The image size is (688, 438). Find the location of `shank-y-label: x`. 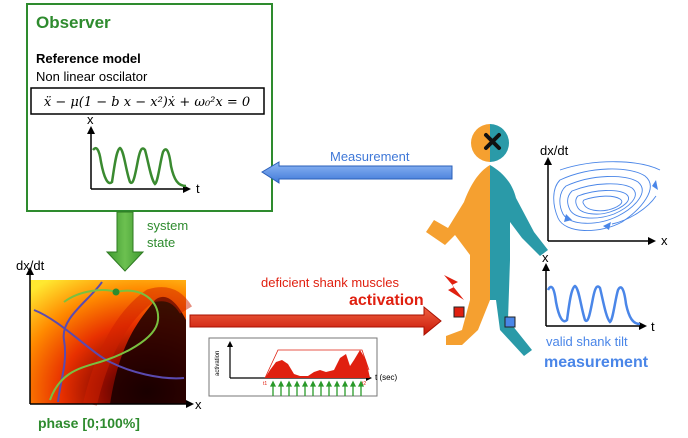

shank-y-label: x is located at coordinates (545, 257).